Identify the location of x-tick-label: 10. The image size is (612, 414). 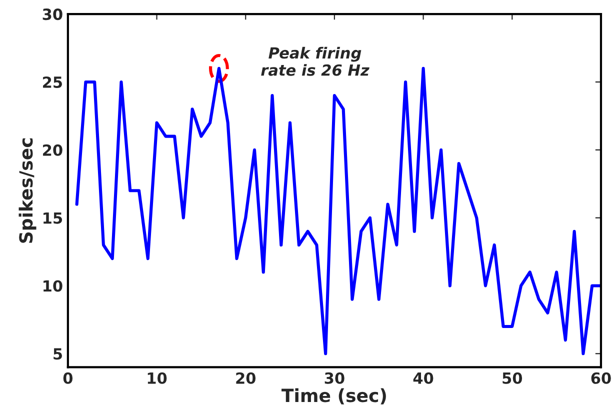
(157, 378).